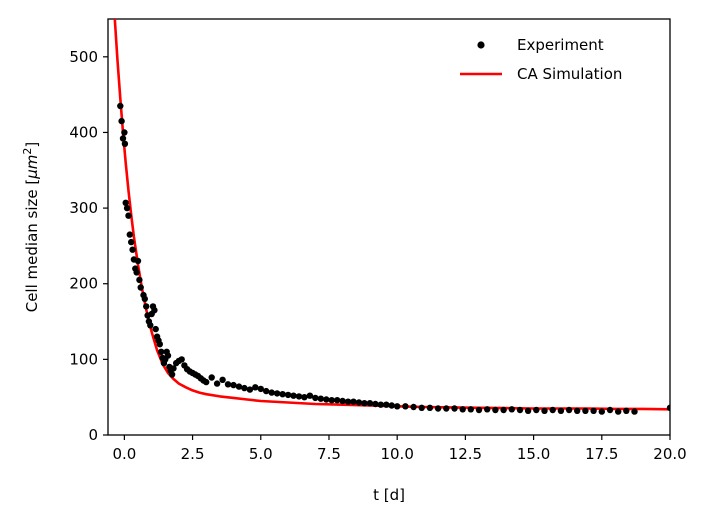 The height and width of the screenshot is (524, 713). Describe the element at coordinates (88, 246) in the screenshot. I see `y-axis: 0 100 200 300 400 500` at that location.